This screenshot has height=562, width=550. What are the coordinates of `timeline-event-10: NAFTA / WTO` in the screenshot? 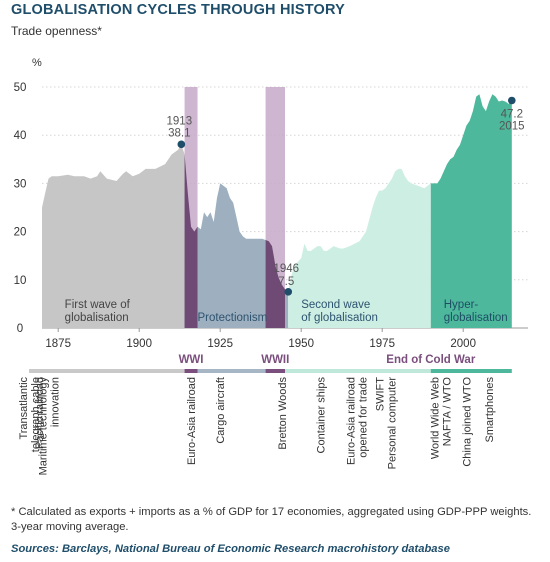 It's located at (448, 412).